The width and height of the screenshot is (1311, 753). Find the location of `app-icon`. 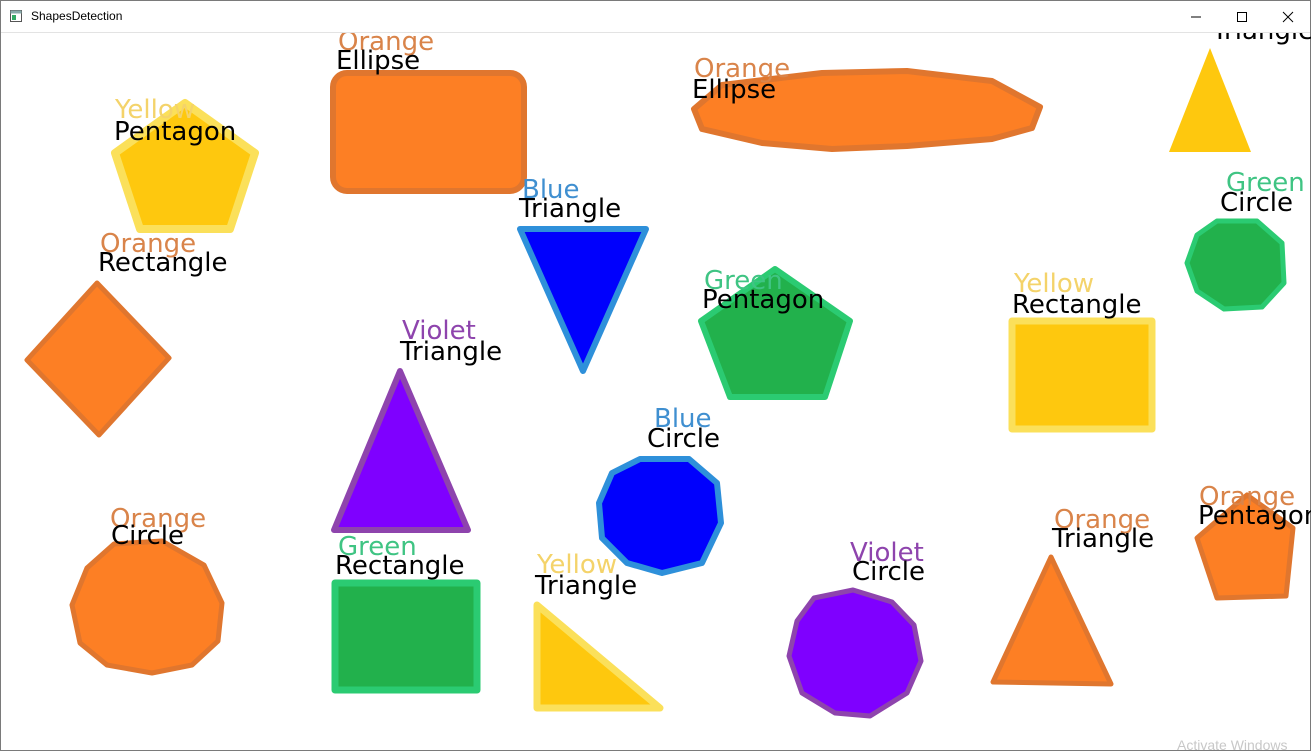

app-icon is located at coordinates (16, 16).